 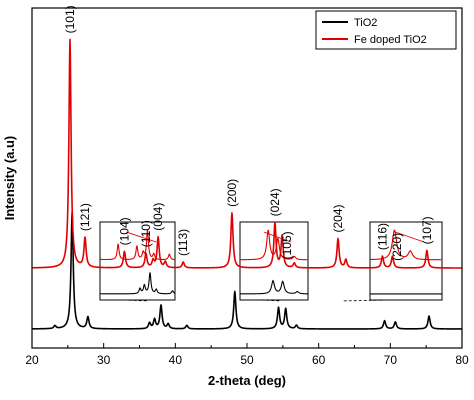 What do you see at coordinates (9, 178) in the screenshot?
I see `y-axis-title: Intensity (a.u)` at bounding box center [9, 178].